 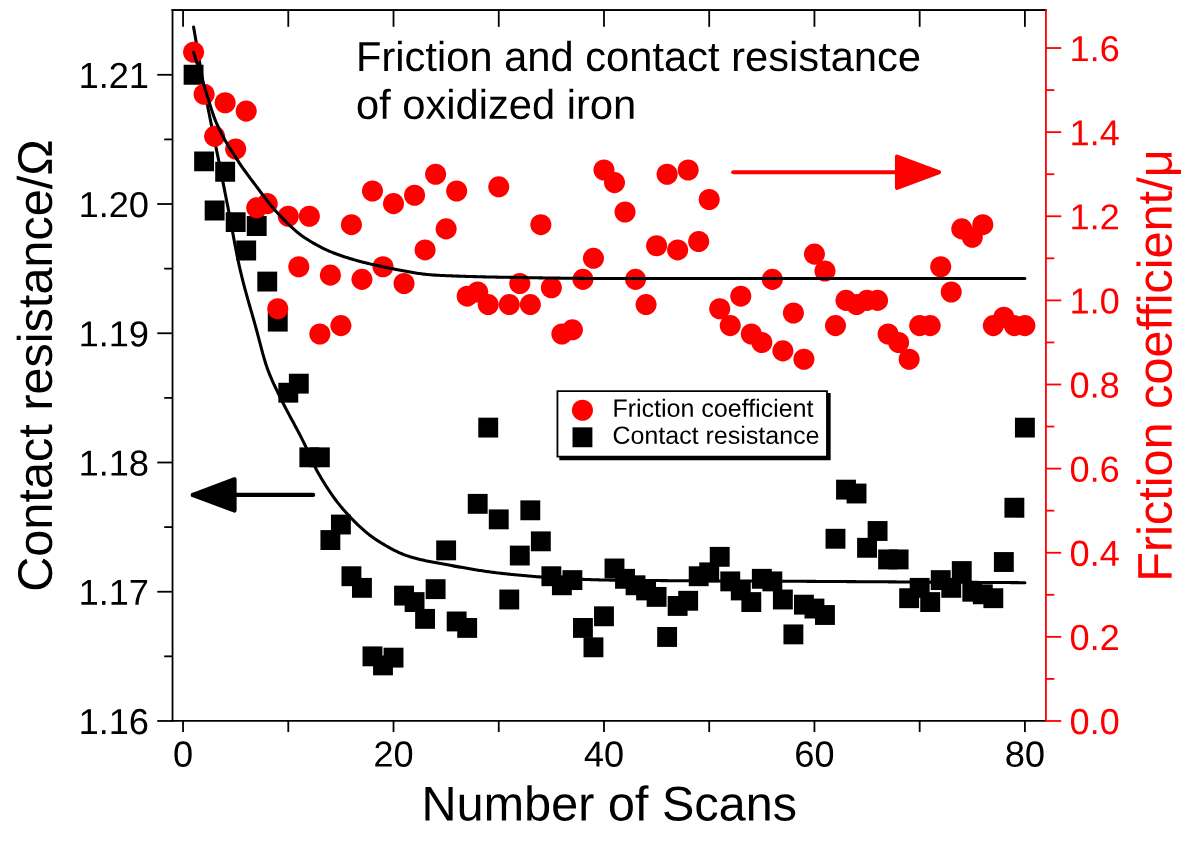 I want to click on y2-tick-label: 1.0, so click(x=1095, y=301).